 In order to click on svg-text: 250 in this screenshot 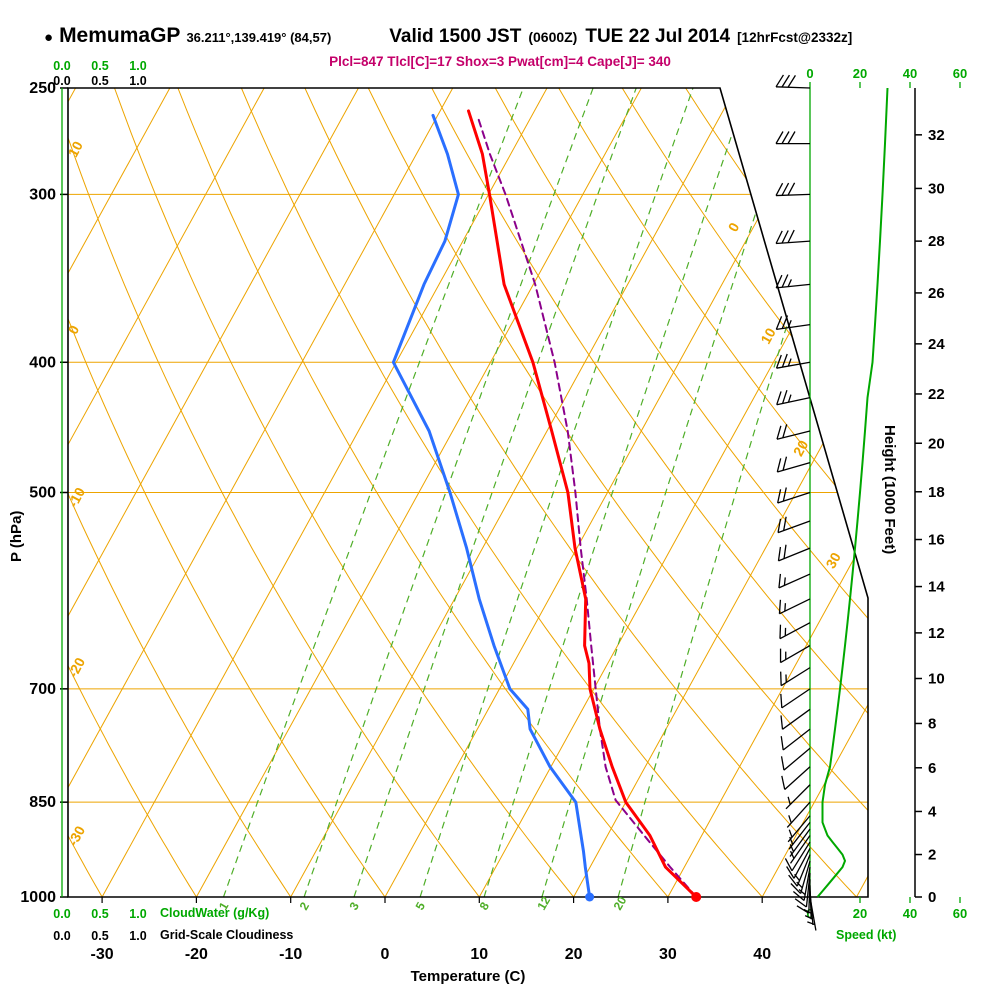, I will do `click(42, 88)`.